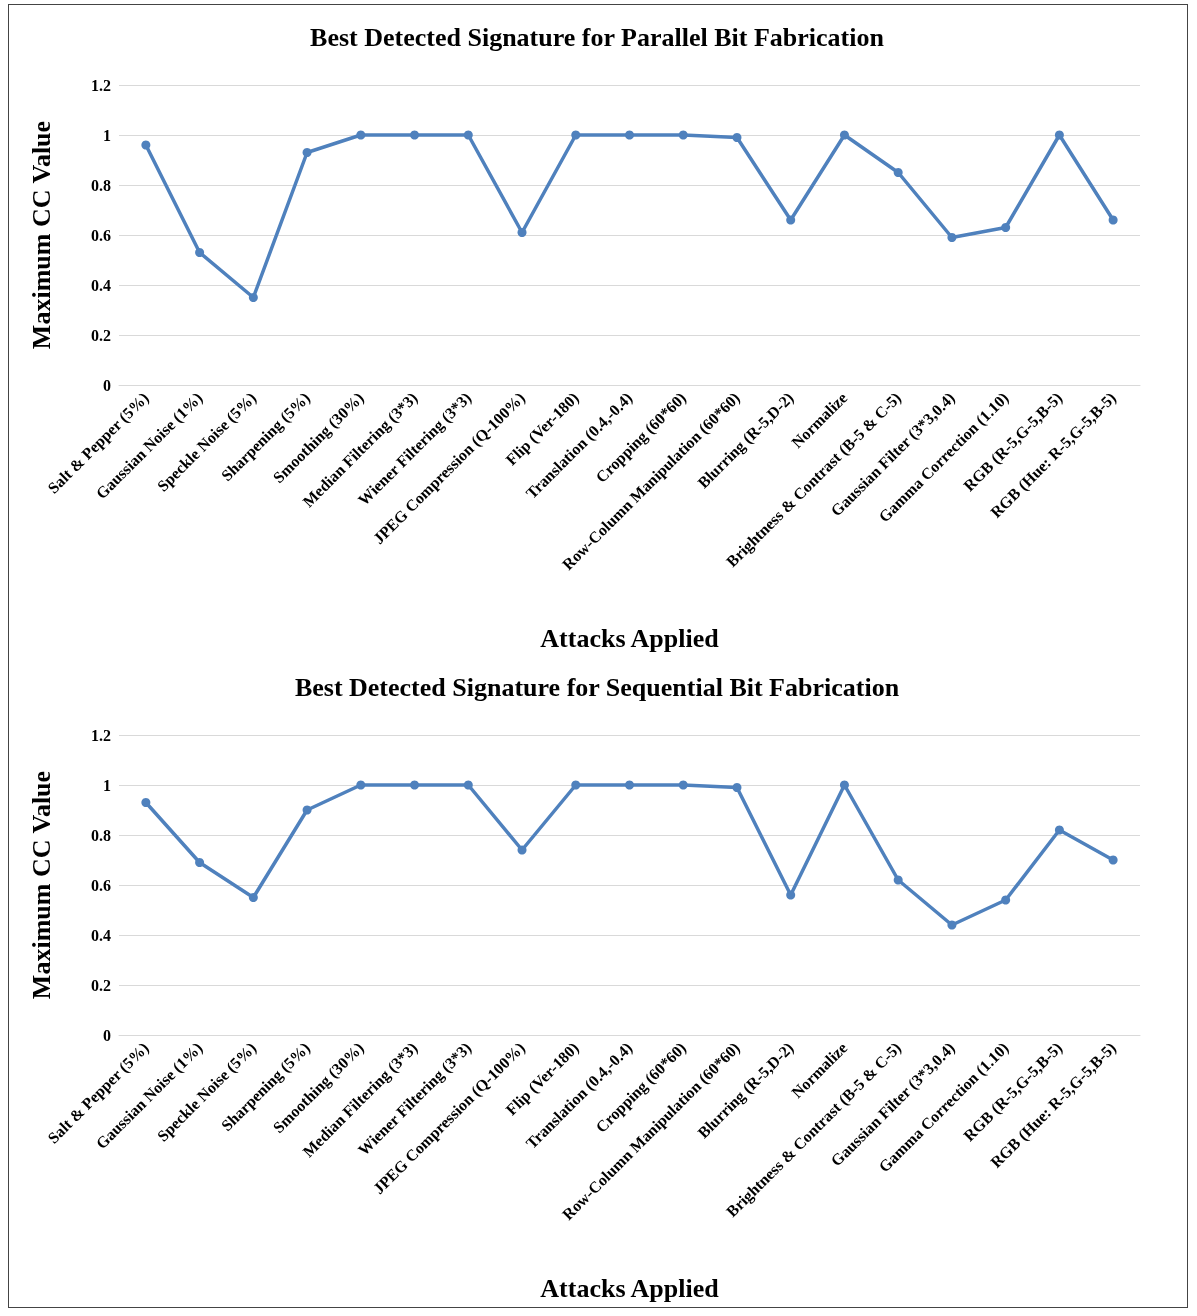 This screenshot has height=1316, width=1197. What do you see at coordinates (597, 37) in the screenshot?
I see `chart-title: Best Detected Signature for Parallel Bit Fabrication` at bounding box center [597, 37].